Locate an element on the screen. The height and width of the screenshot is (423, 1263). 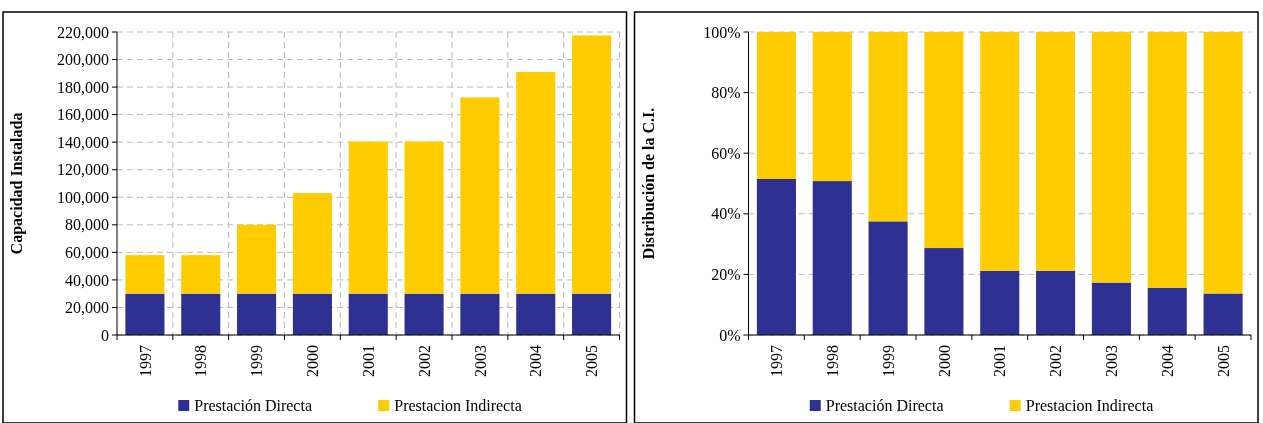
y-axis-title: Distribución de la C.I. is located at coordinates (648, 183).